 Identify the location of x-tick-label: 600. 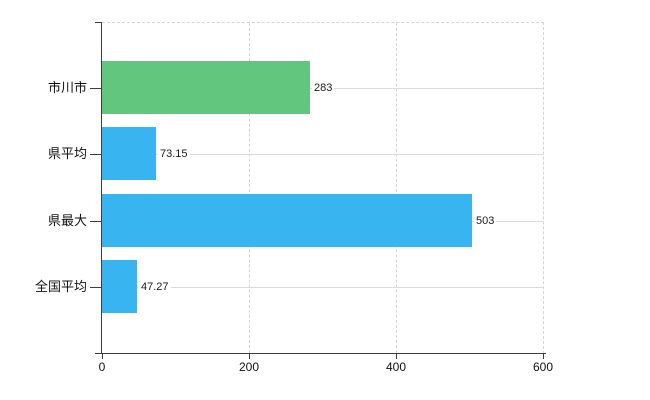
(543, 367).